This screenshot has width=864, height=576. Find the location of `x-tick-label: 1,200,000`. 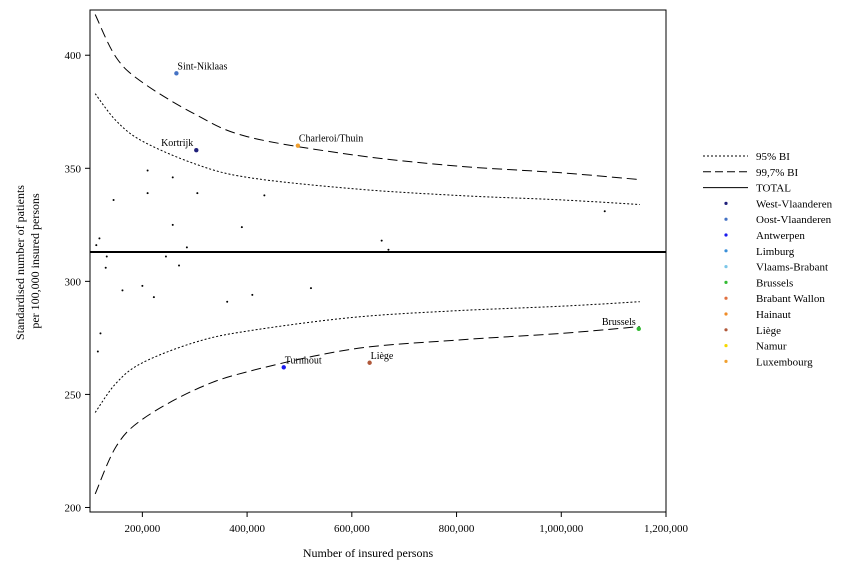

x-tick-label: 1,200,000 is located at coordinates (666, 529).